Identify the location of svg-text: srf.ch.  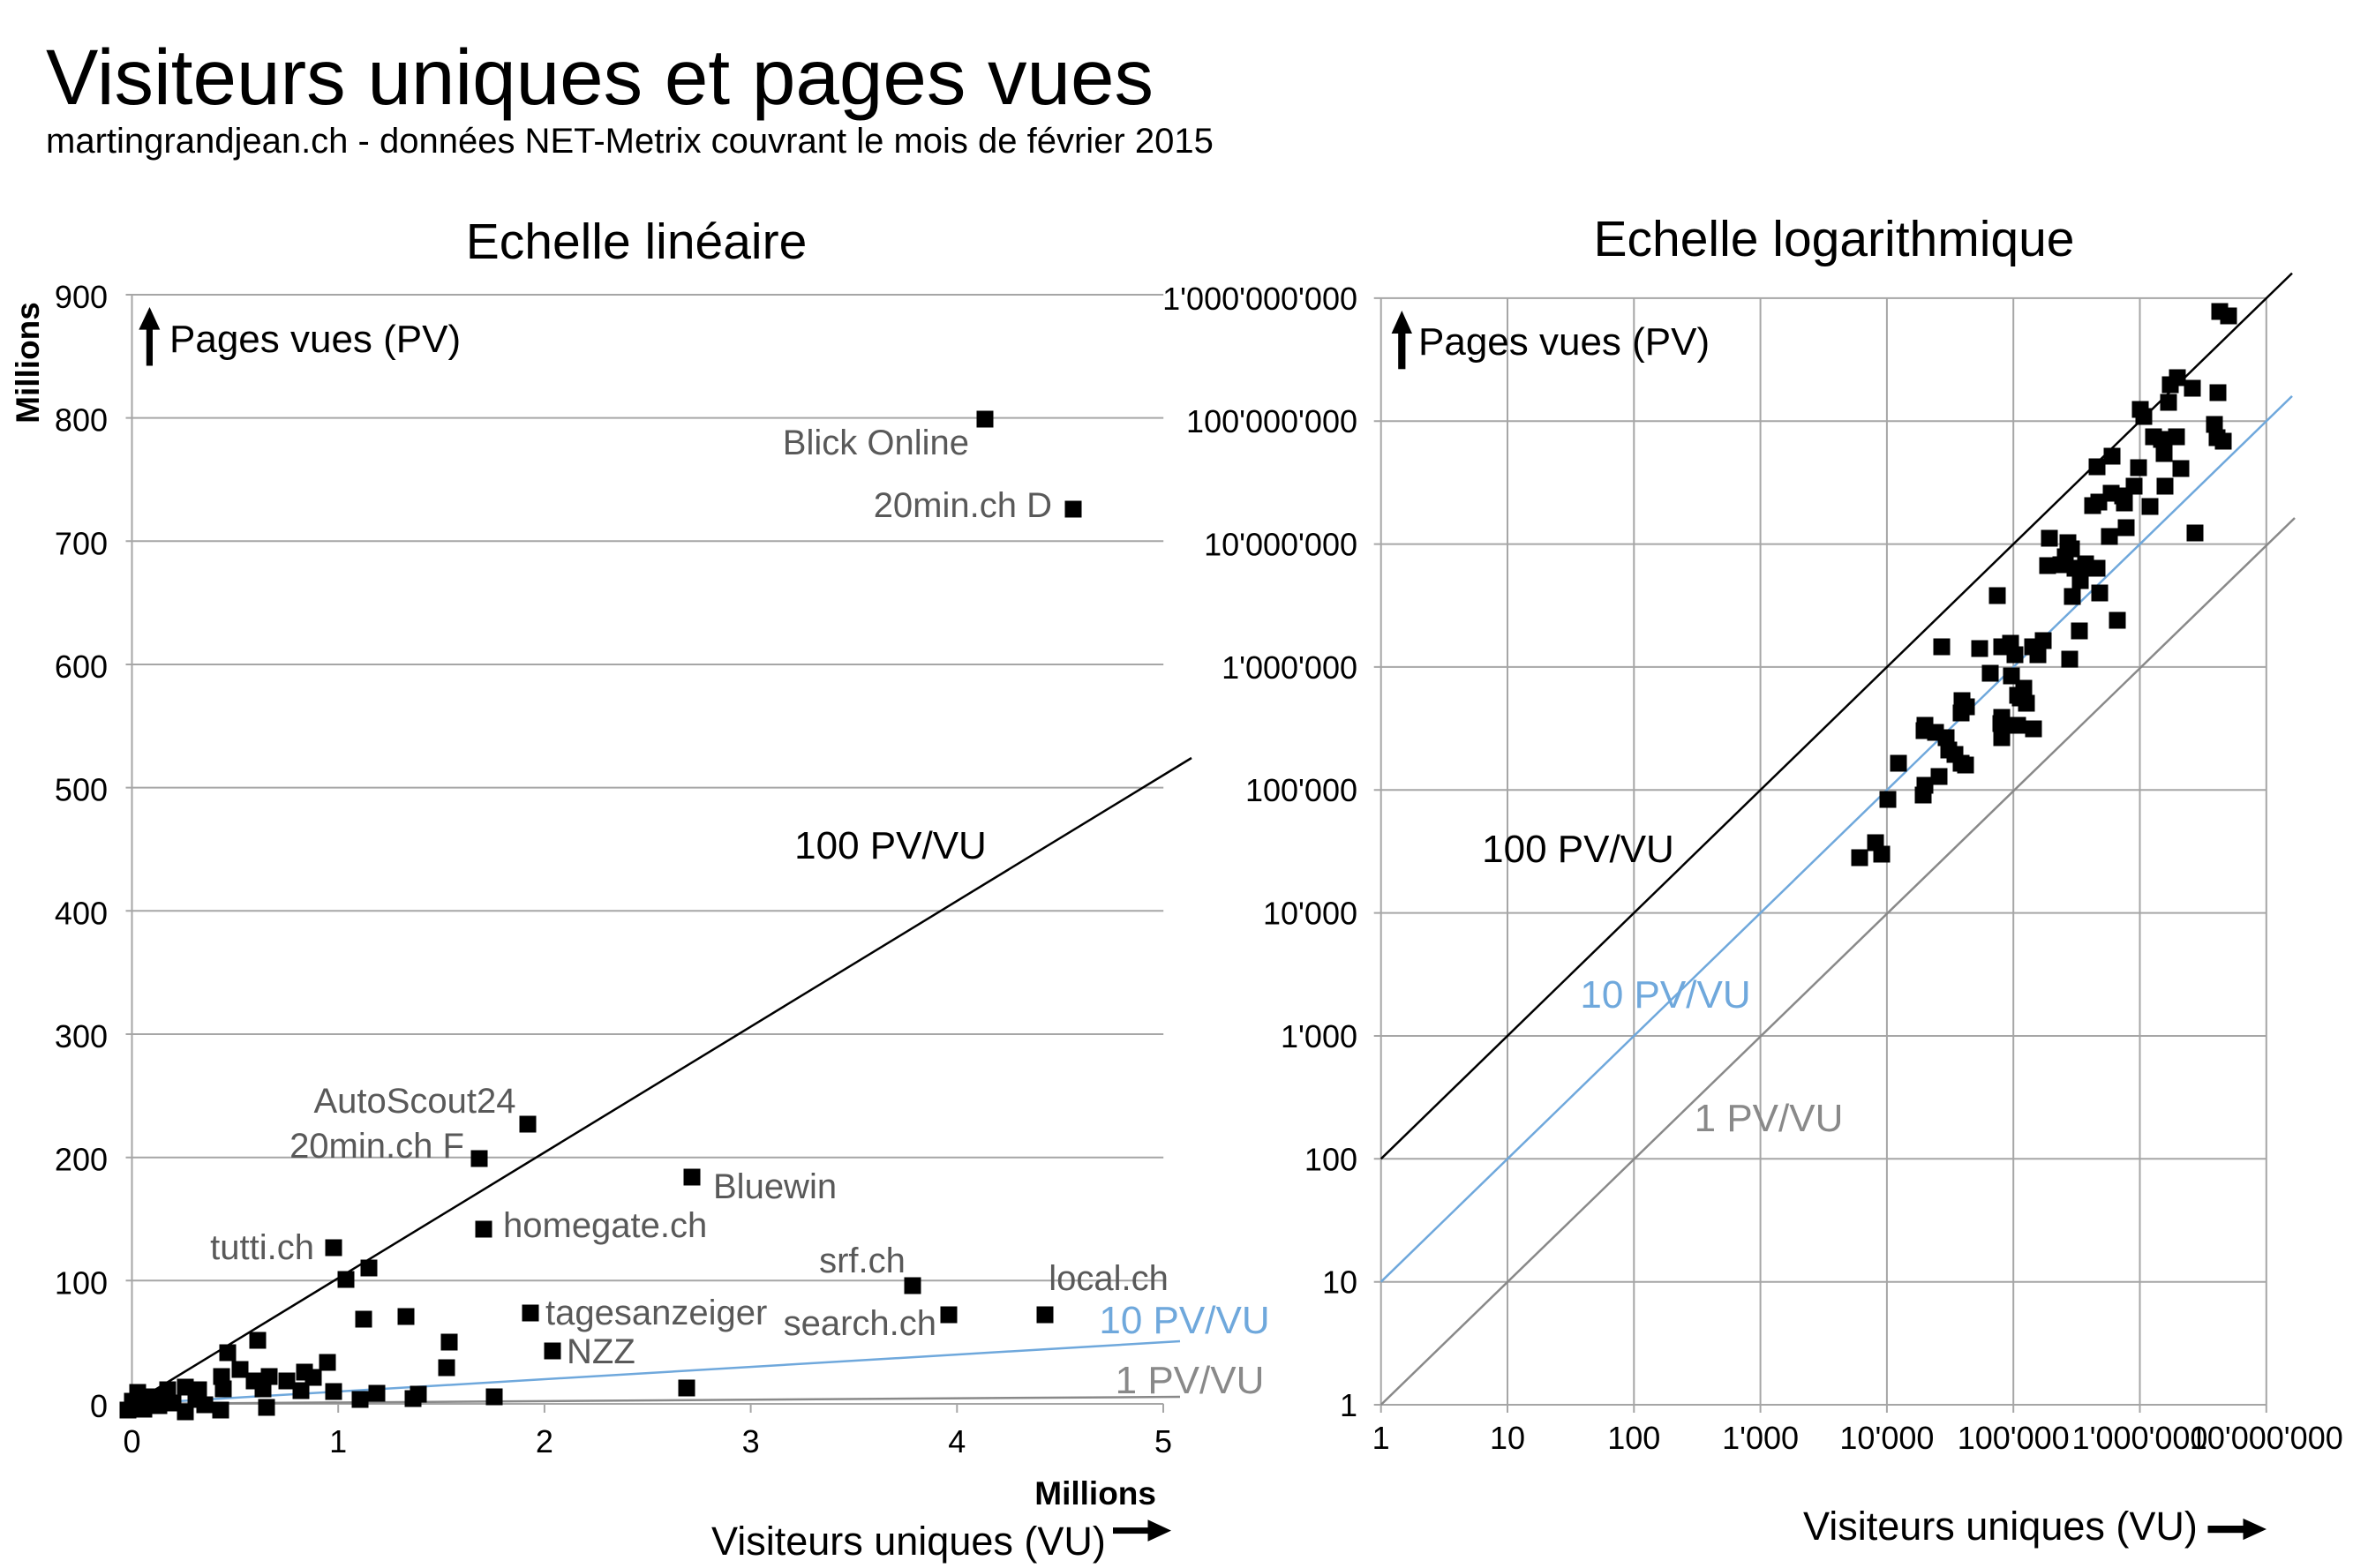
(862, 1261).